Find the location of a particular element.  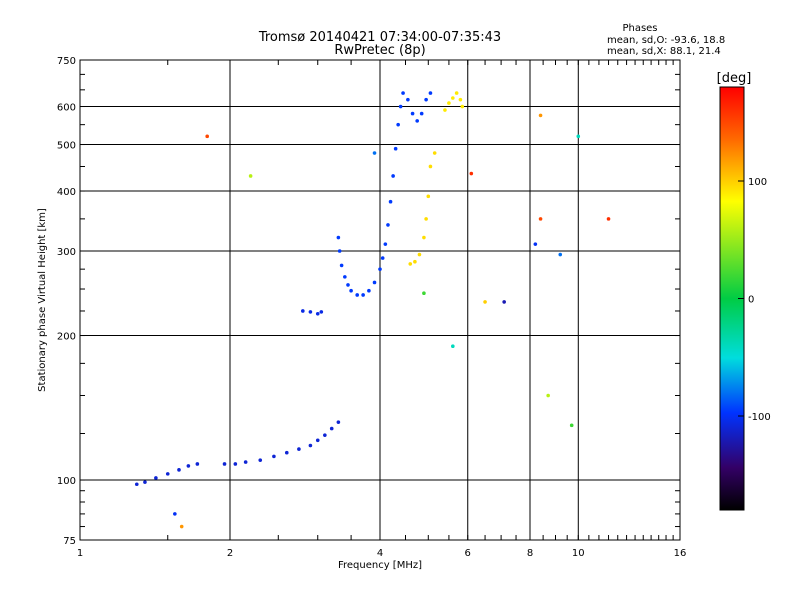

colorbar-tick-label: 100 is located at coordinates (757, 182).